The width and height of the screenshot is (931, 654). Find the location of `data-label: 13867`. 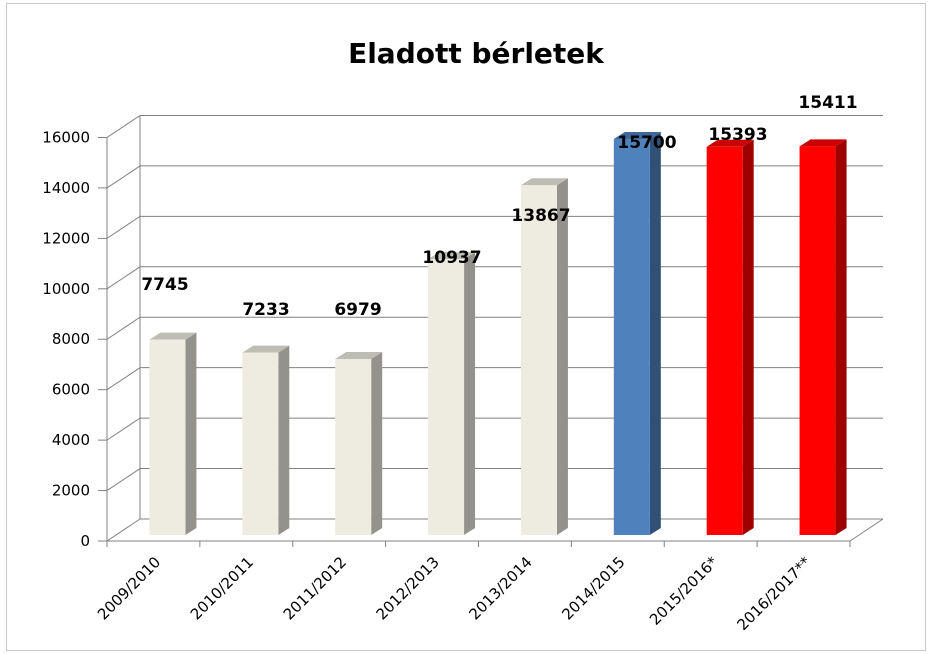

data-label: 13867 is located at coordinates (540, 216).